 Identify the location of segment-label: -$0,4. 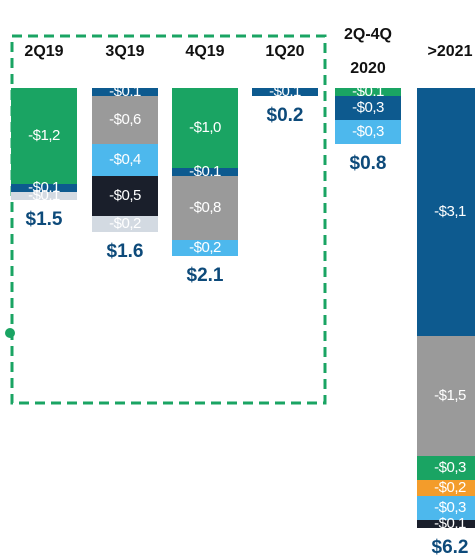
(125, 159).